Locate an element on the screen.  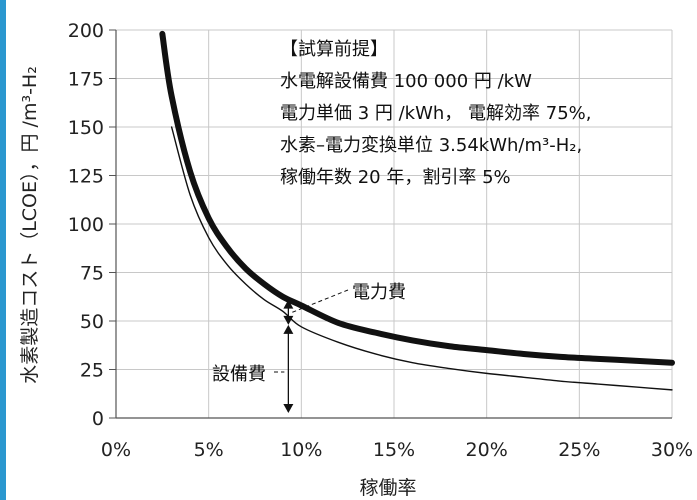
x-tick-label: 25% is located at coordinates (579, 450).